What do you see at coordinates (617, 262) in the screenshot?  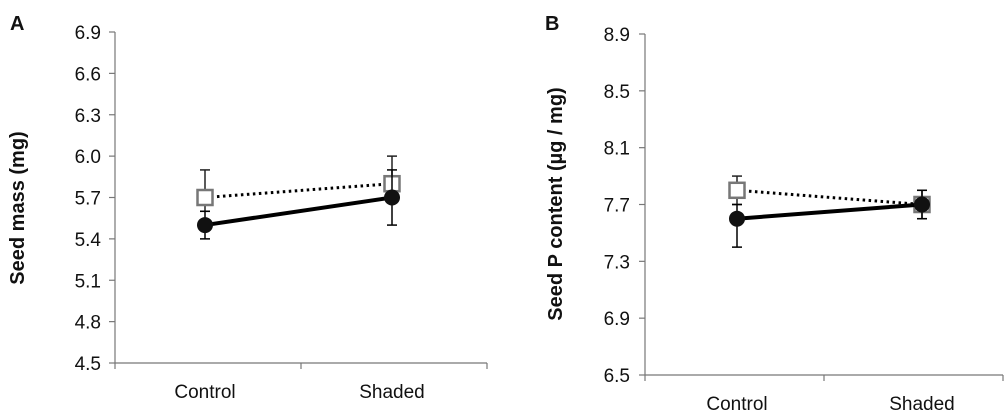 I see `y-tick-label-b: 7.3` at bounding box center [617, 262].